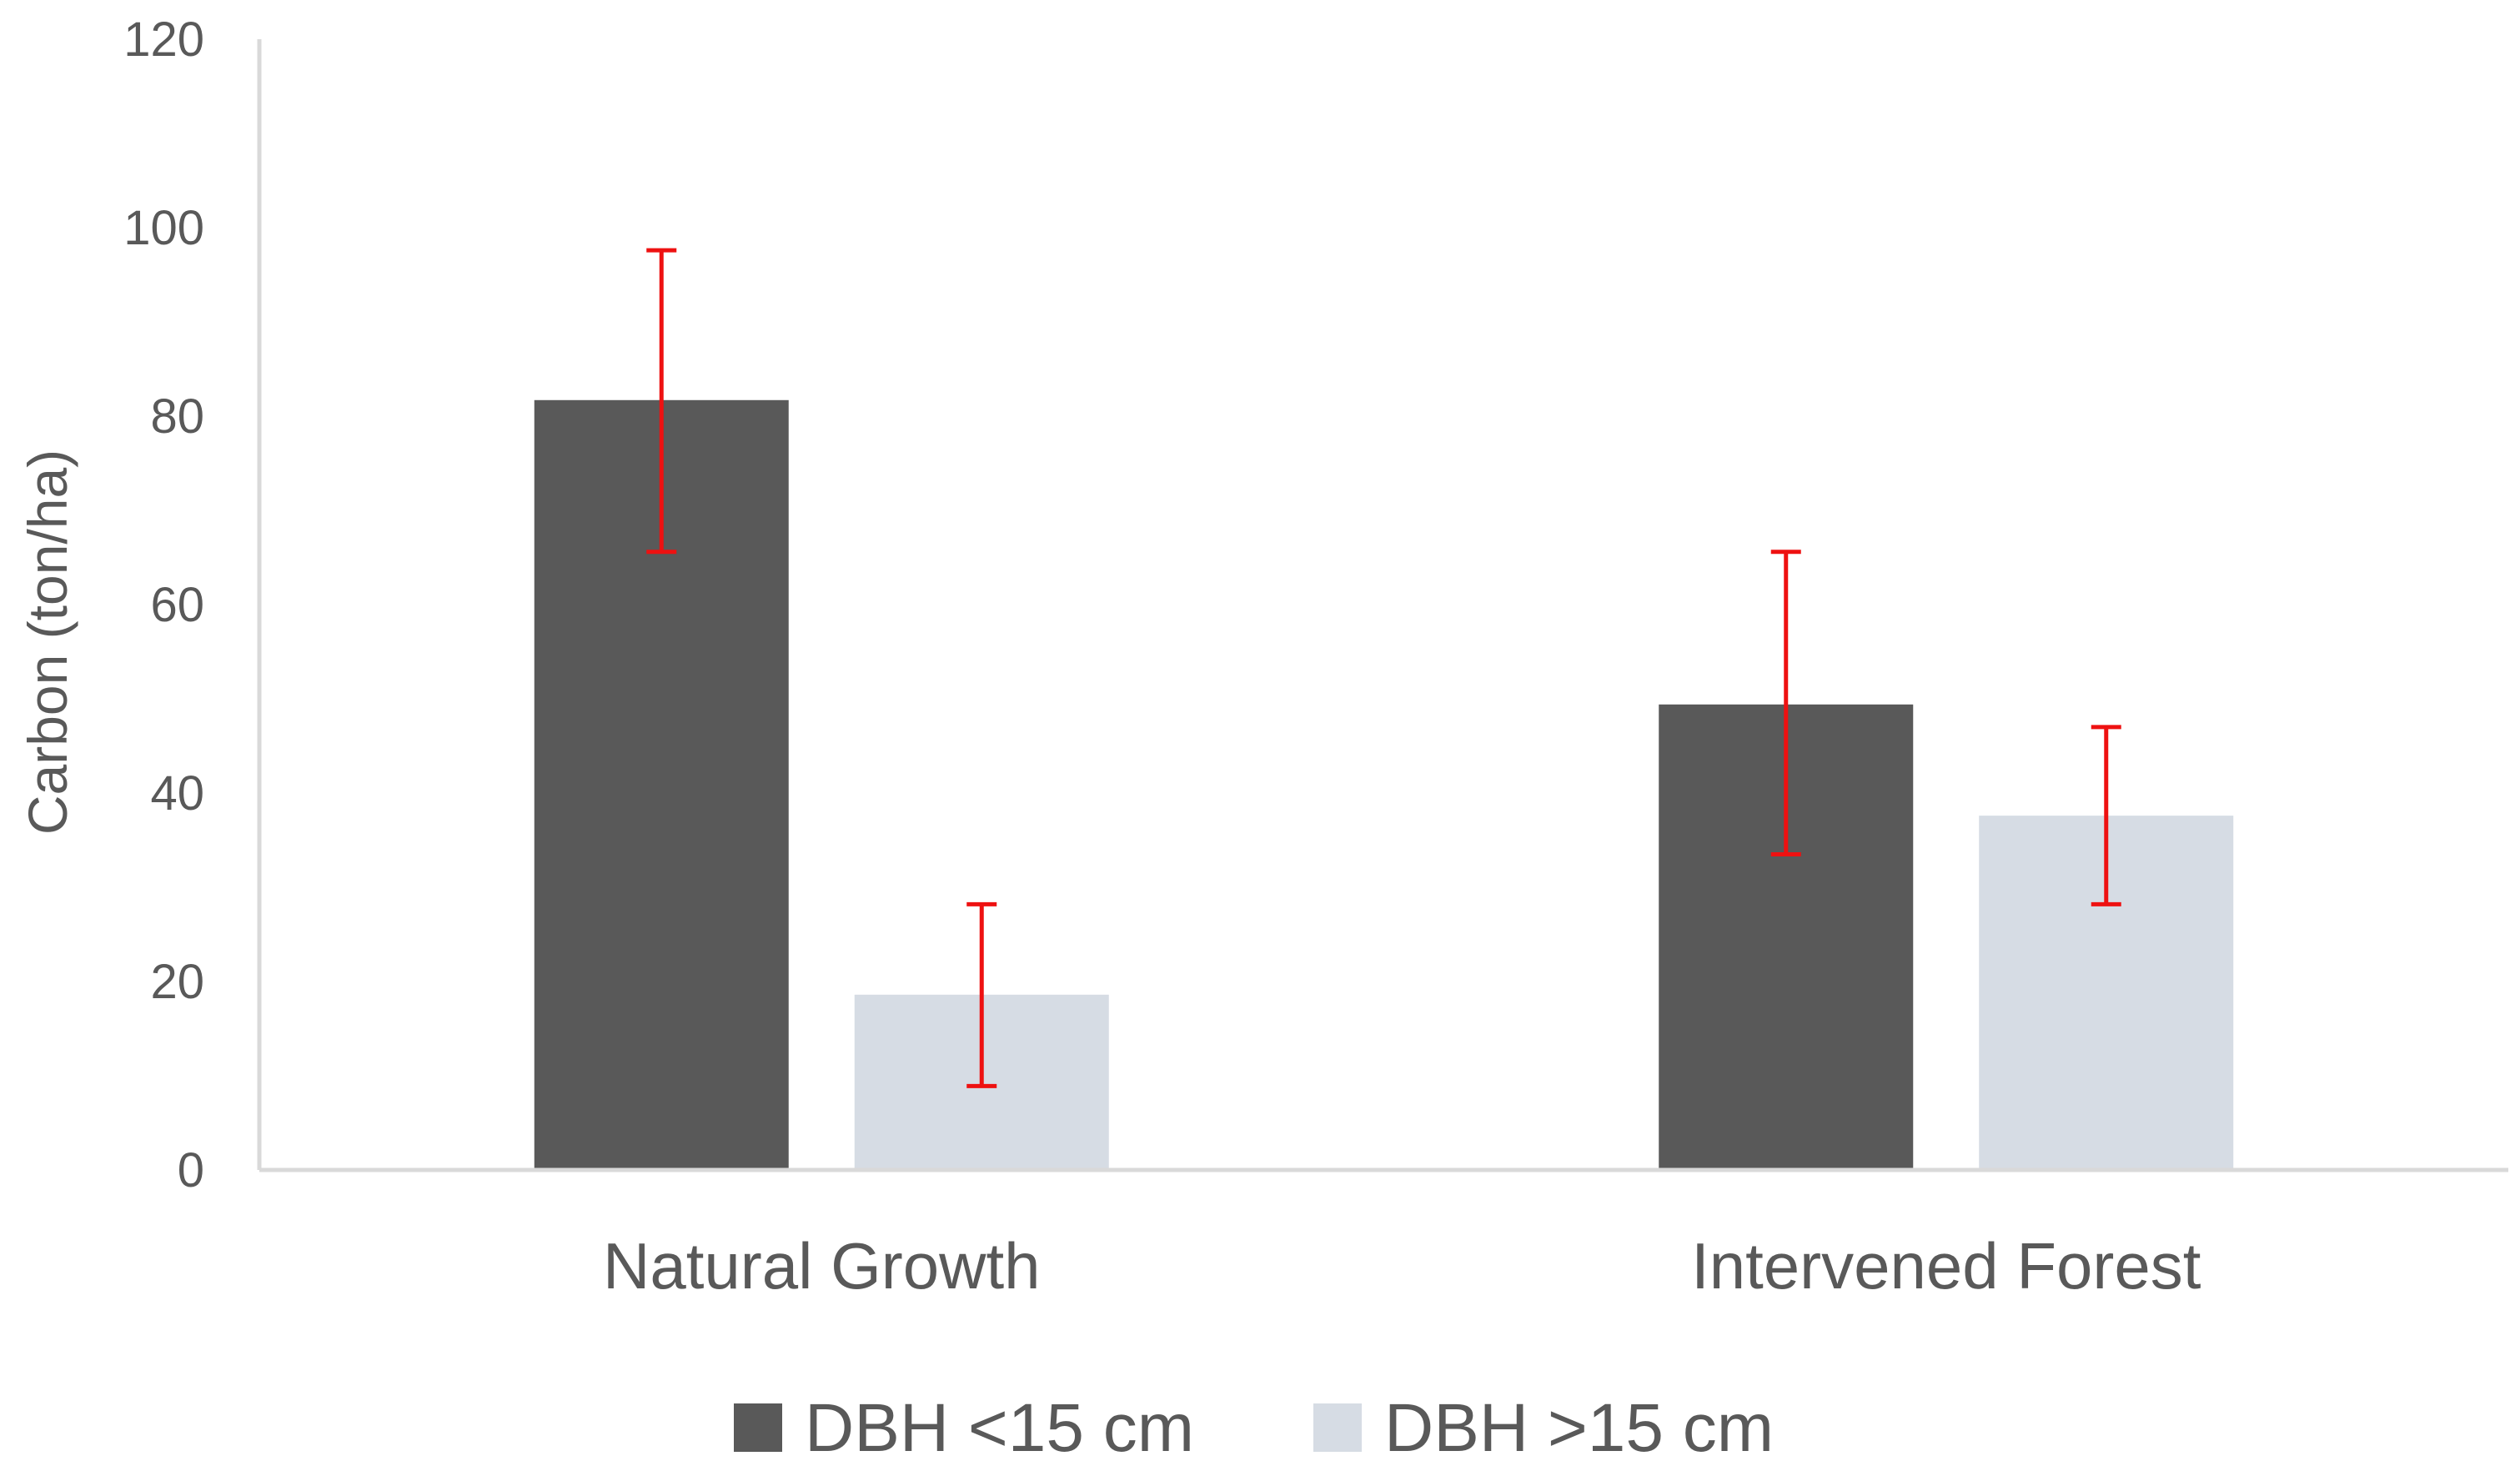  I want to click on y-tick-label: 0, so click(191, 1170).